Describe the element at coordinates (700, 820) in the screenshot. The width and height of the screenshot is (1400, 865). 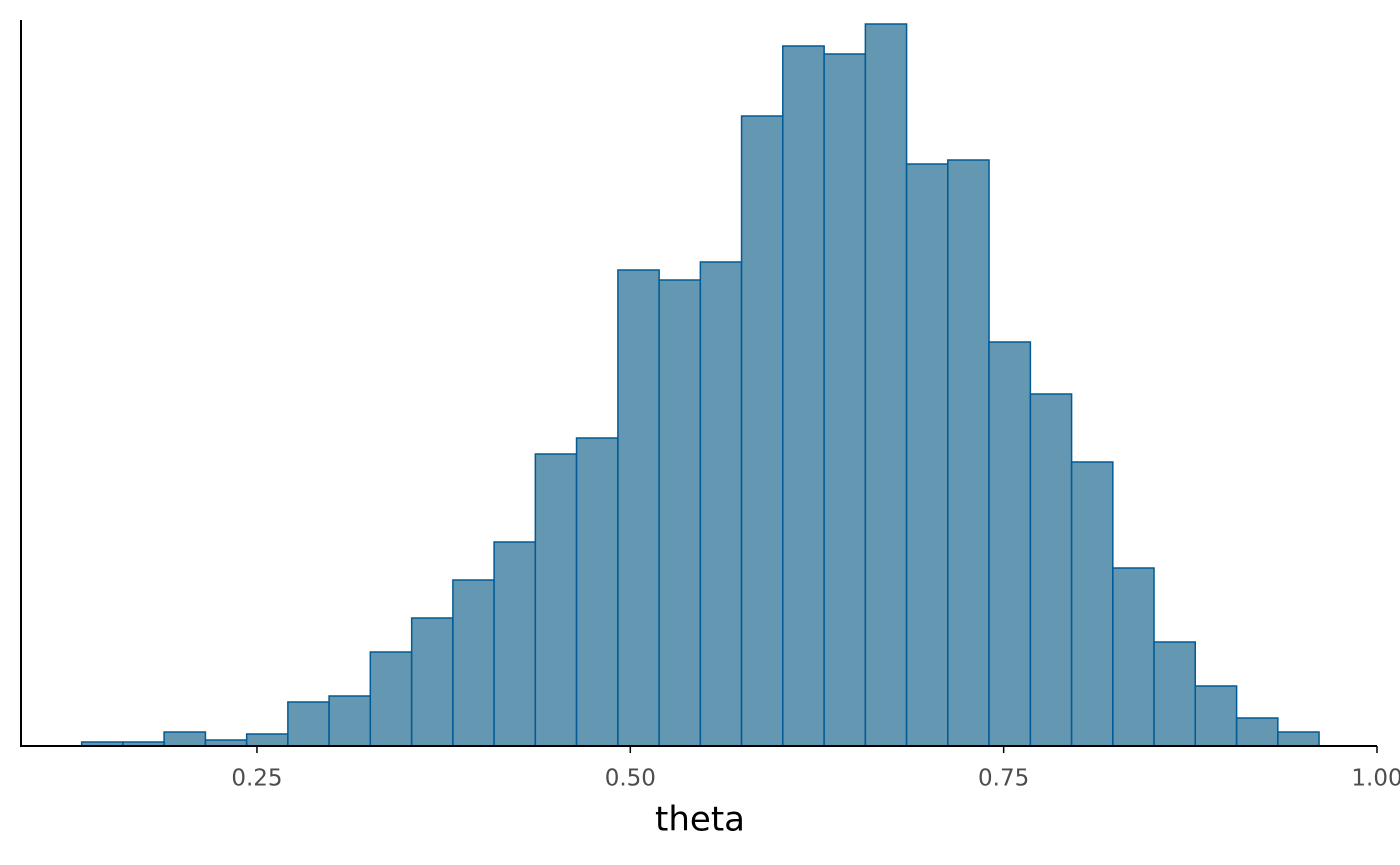
I see `x-axis-title: theta` at that location.